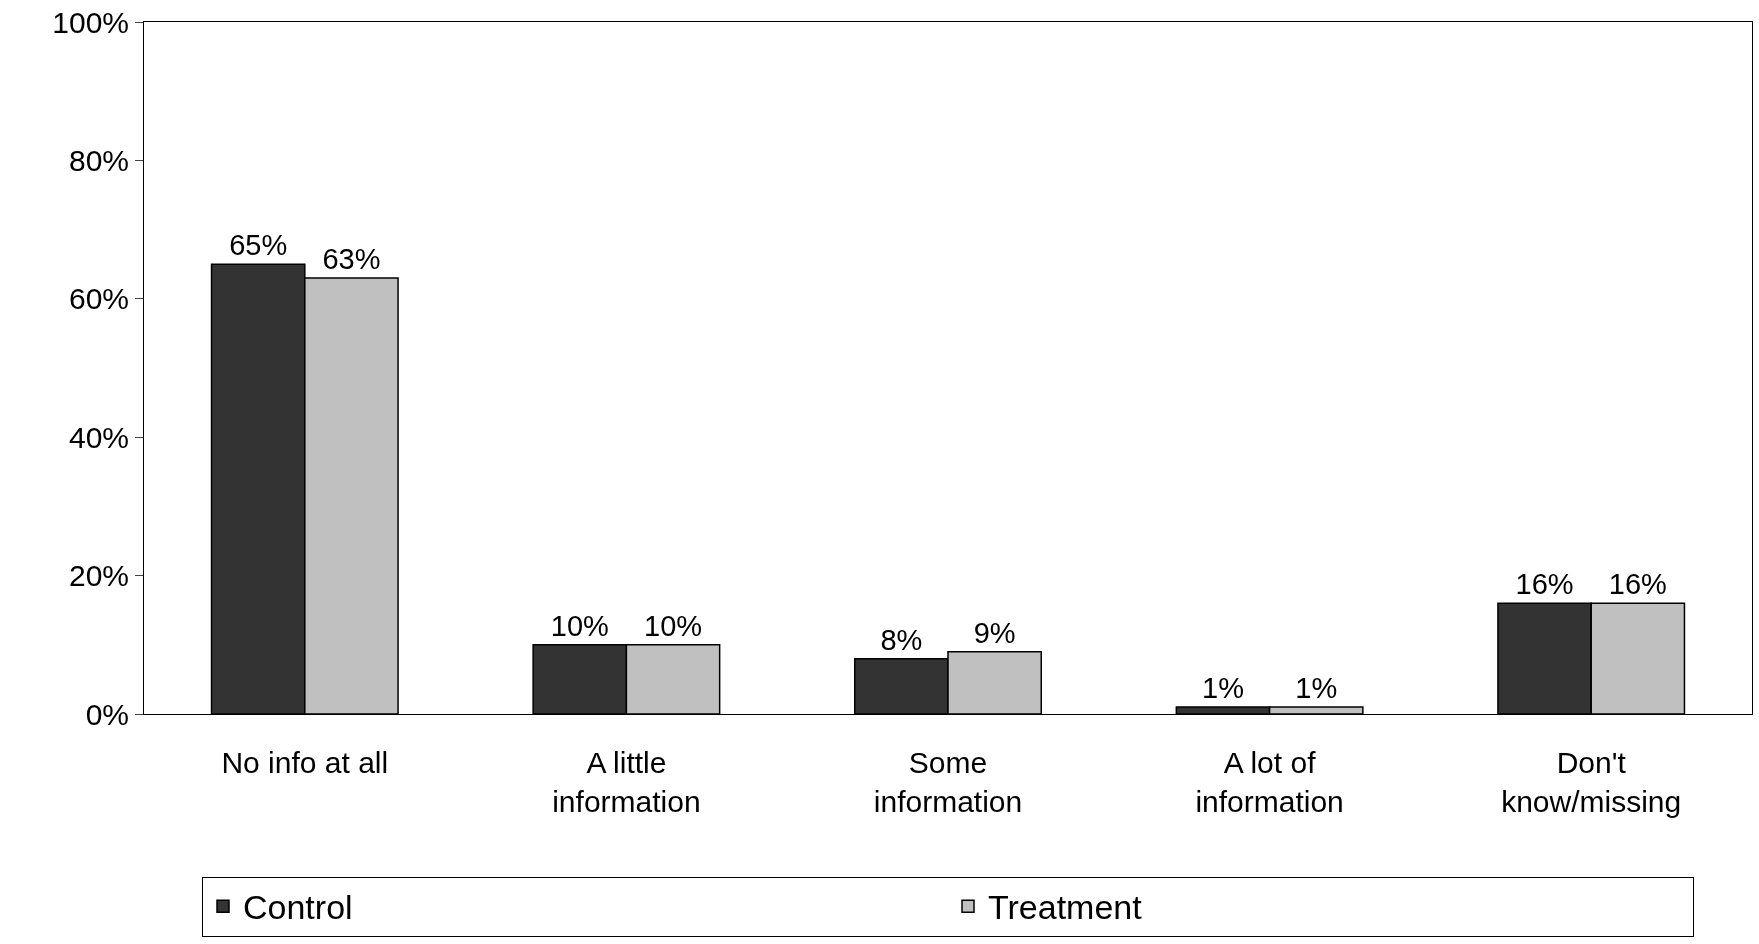 The height and width of the screenshot is (944, 1759). I want to click on x-tick-label: Don't know/missing, so click(1591, 782).